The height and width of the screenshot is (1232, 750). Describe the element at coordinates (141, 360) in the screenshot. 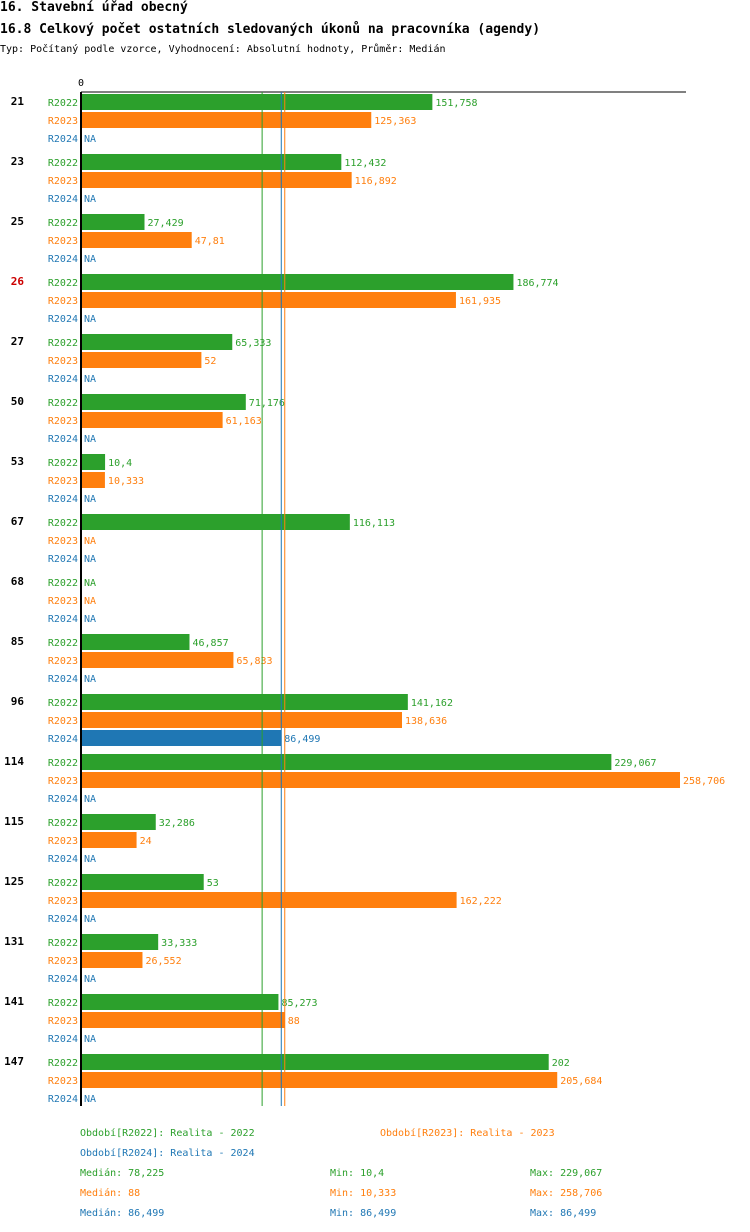

I see `bar-27-R2023` at that location.